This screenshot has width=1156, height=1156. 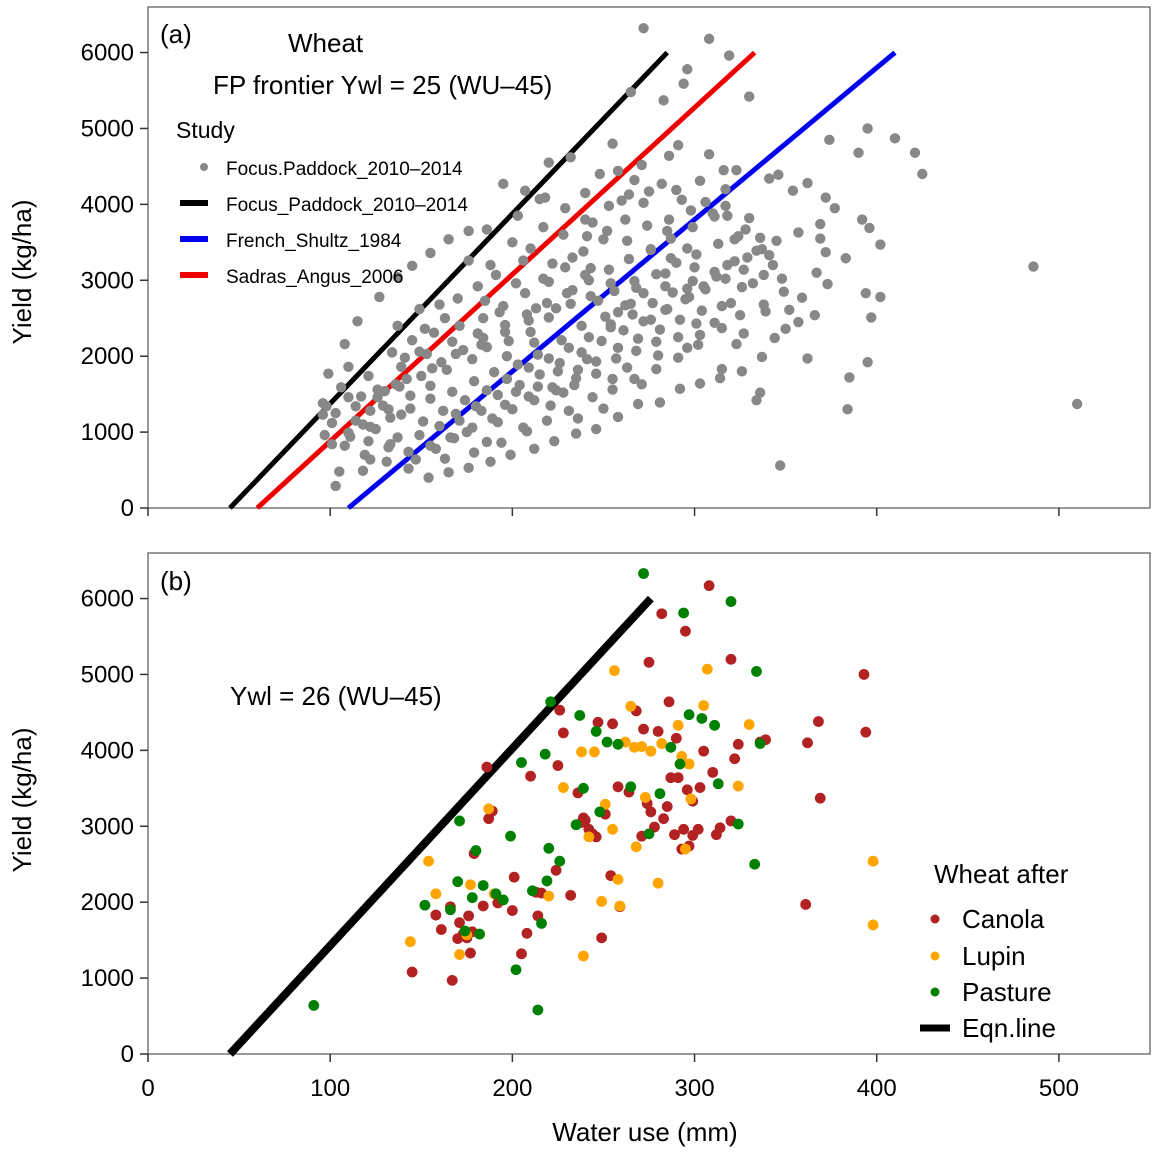 I want to click on panel-b-x-axis: 0 100 200 300 400 500, so click(x=610, y=1078).